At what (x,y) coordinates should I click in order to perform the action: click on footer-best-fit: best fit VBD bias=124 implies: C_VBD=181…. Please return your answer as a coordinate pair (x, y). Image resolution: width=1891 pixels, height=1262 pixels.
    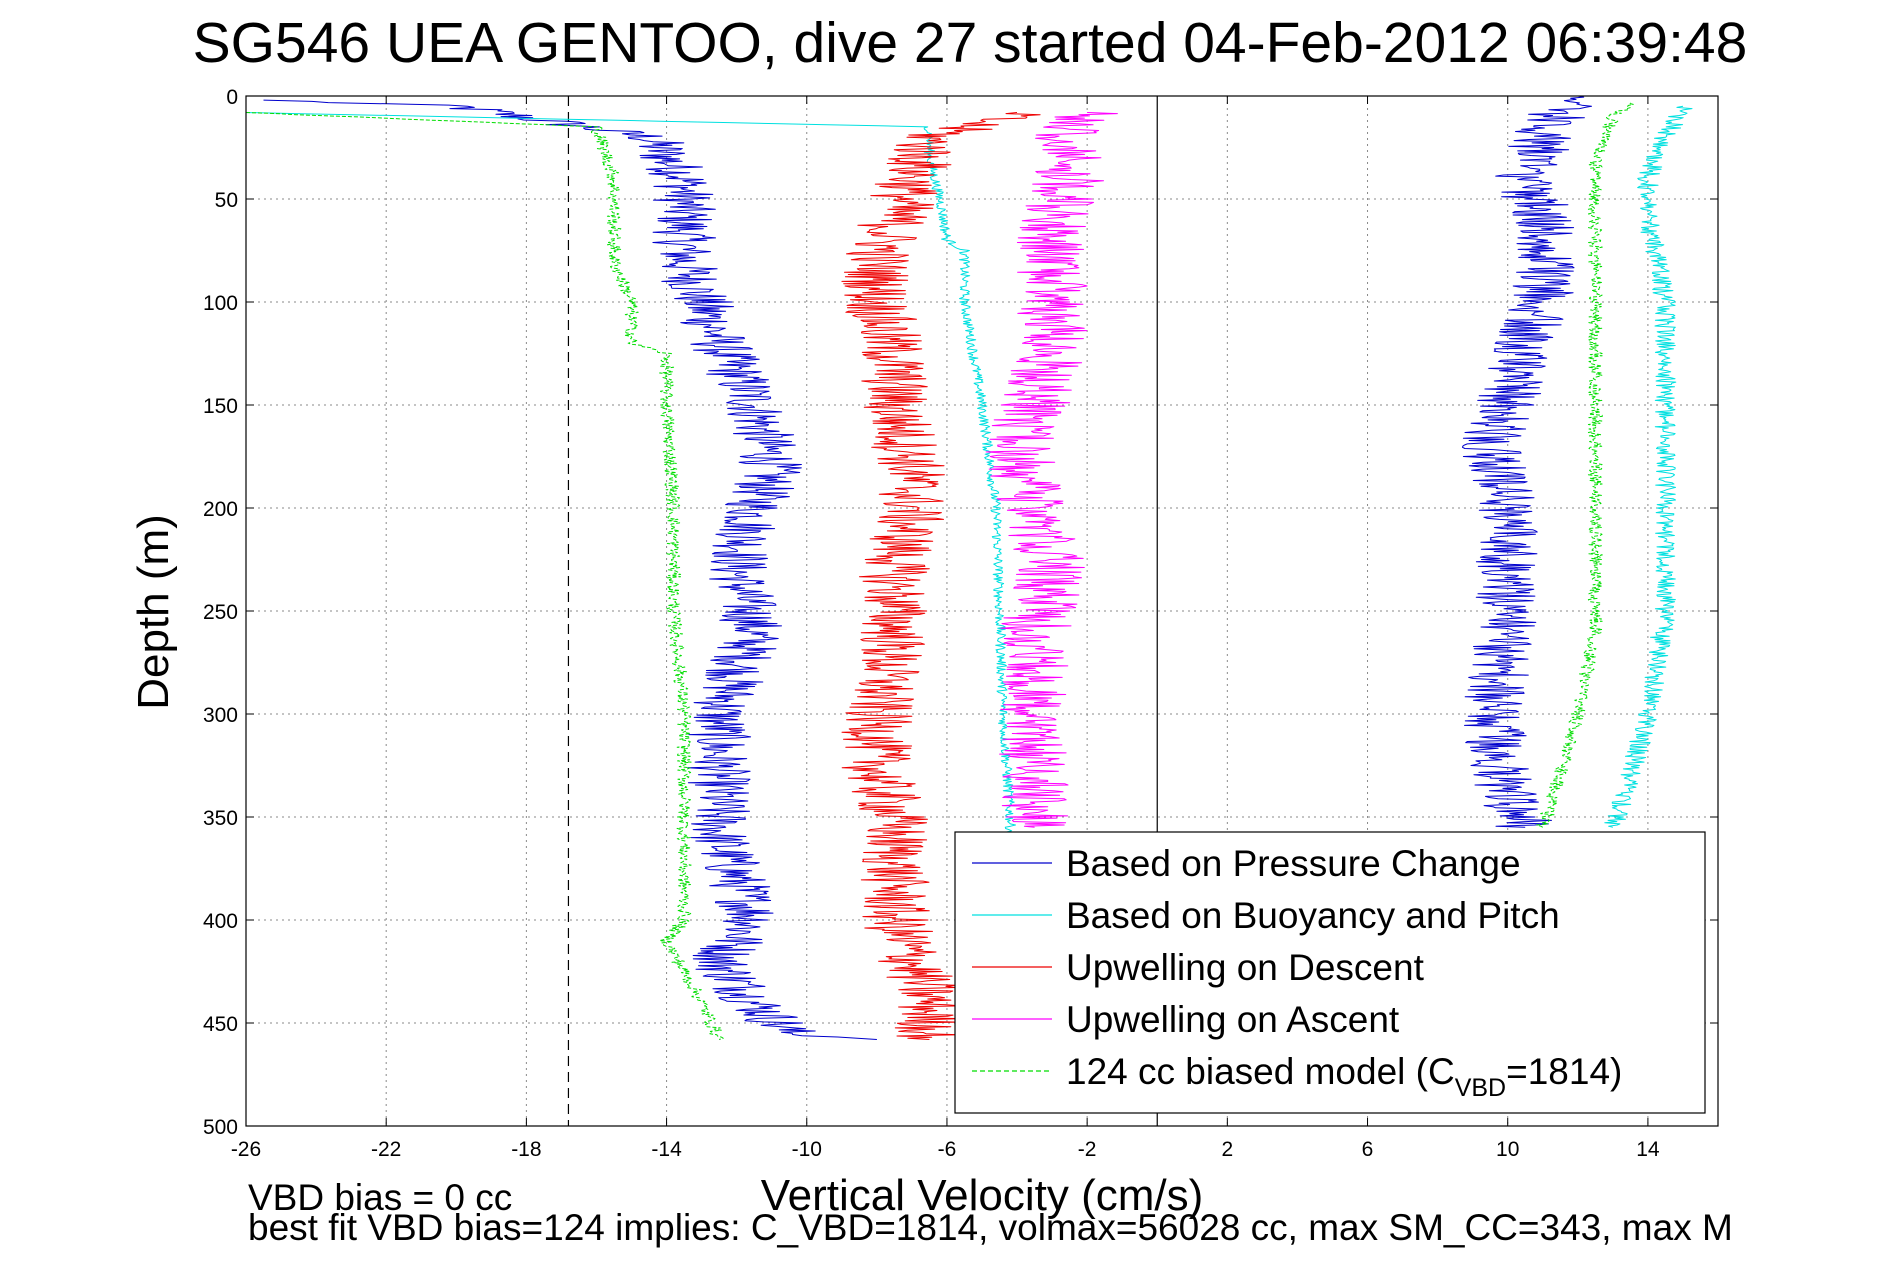
    Looking at the image, I should click on (990, 1227).